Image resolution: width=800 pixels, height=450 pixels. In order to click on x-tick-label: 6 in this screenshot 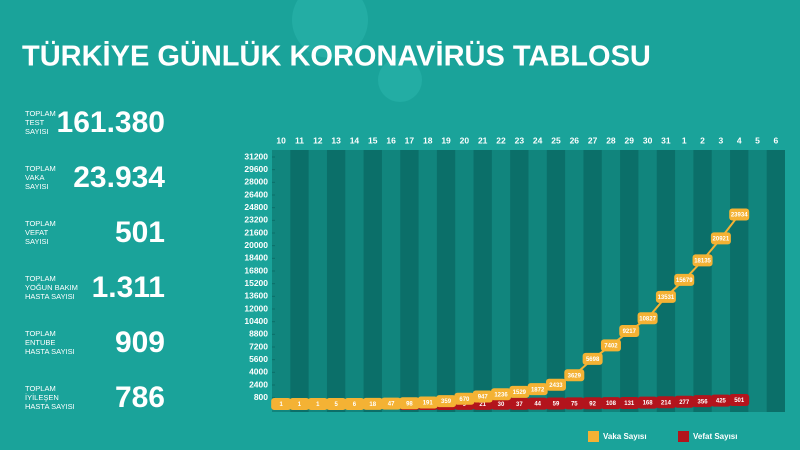, I will do `click(775, 140)`.